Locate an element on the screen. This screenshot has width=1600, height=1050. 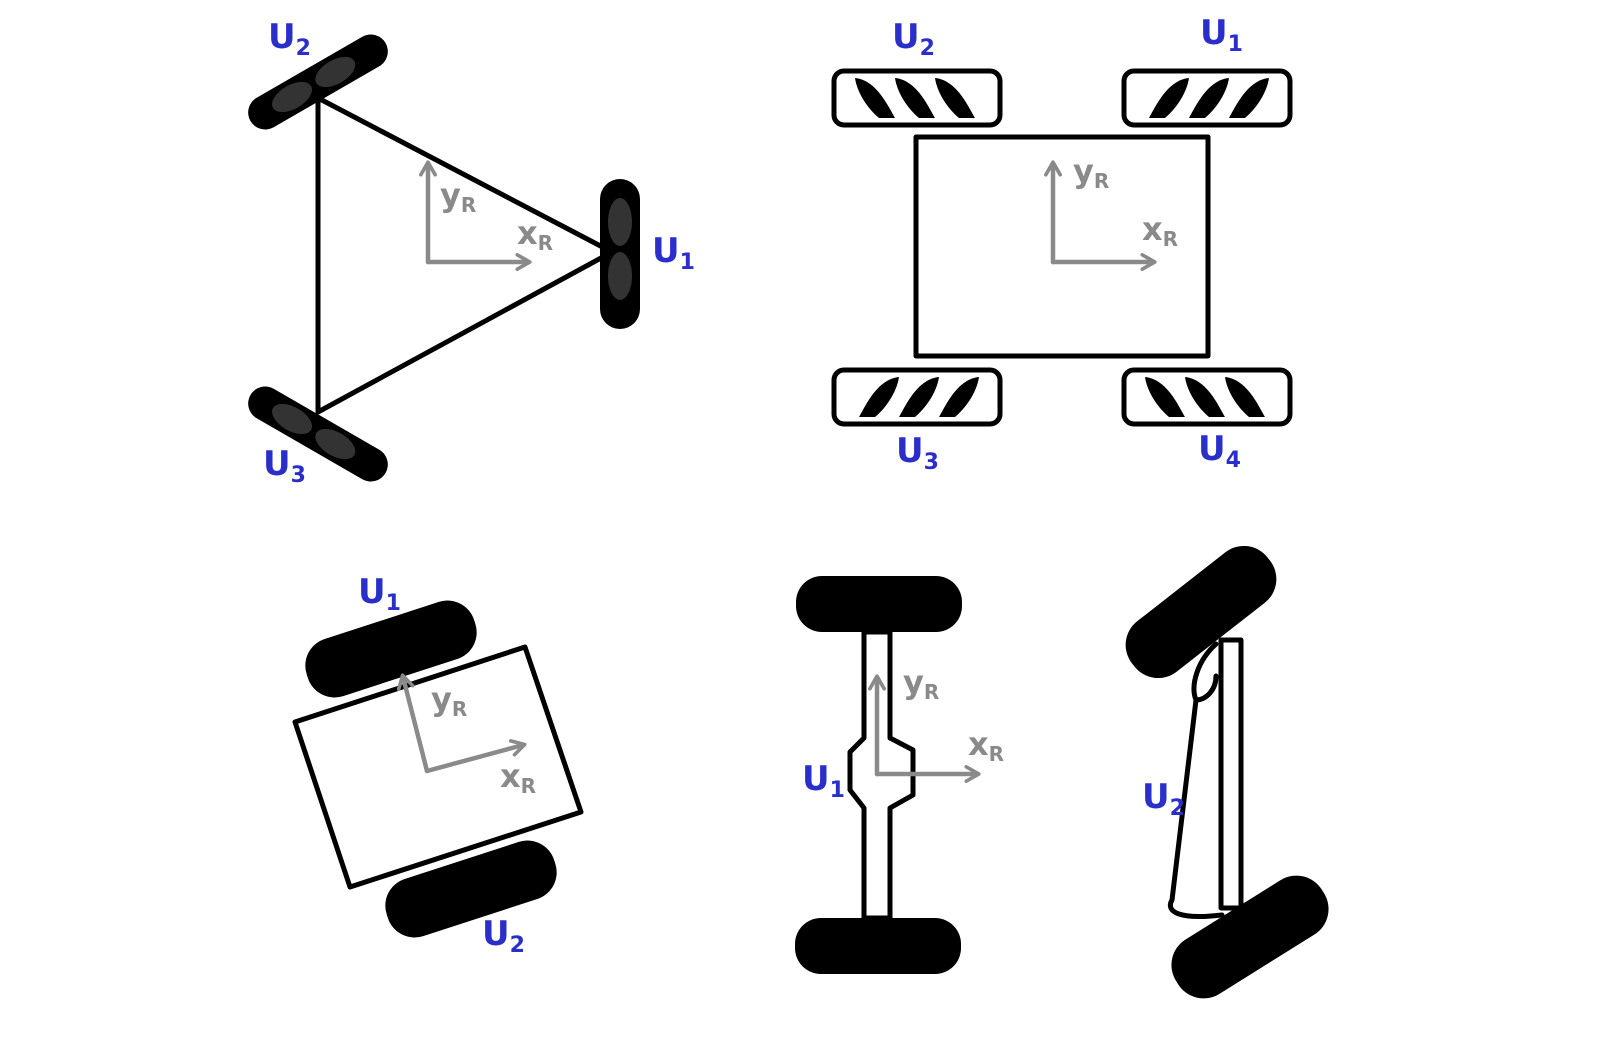
omni-wheel-u2 is located at coordinates (318, 82).